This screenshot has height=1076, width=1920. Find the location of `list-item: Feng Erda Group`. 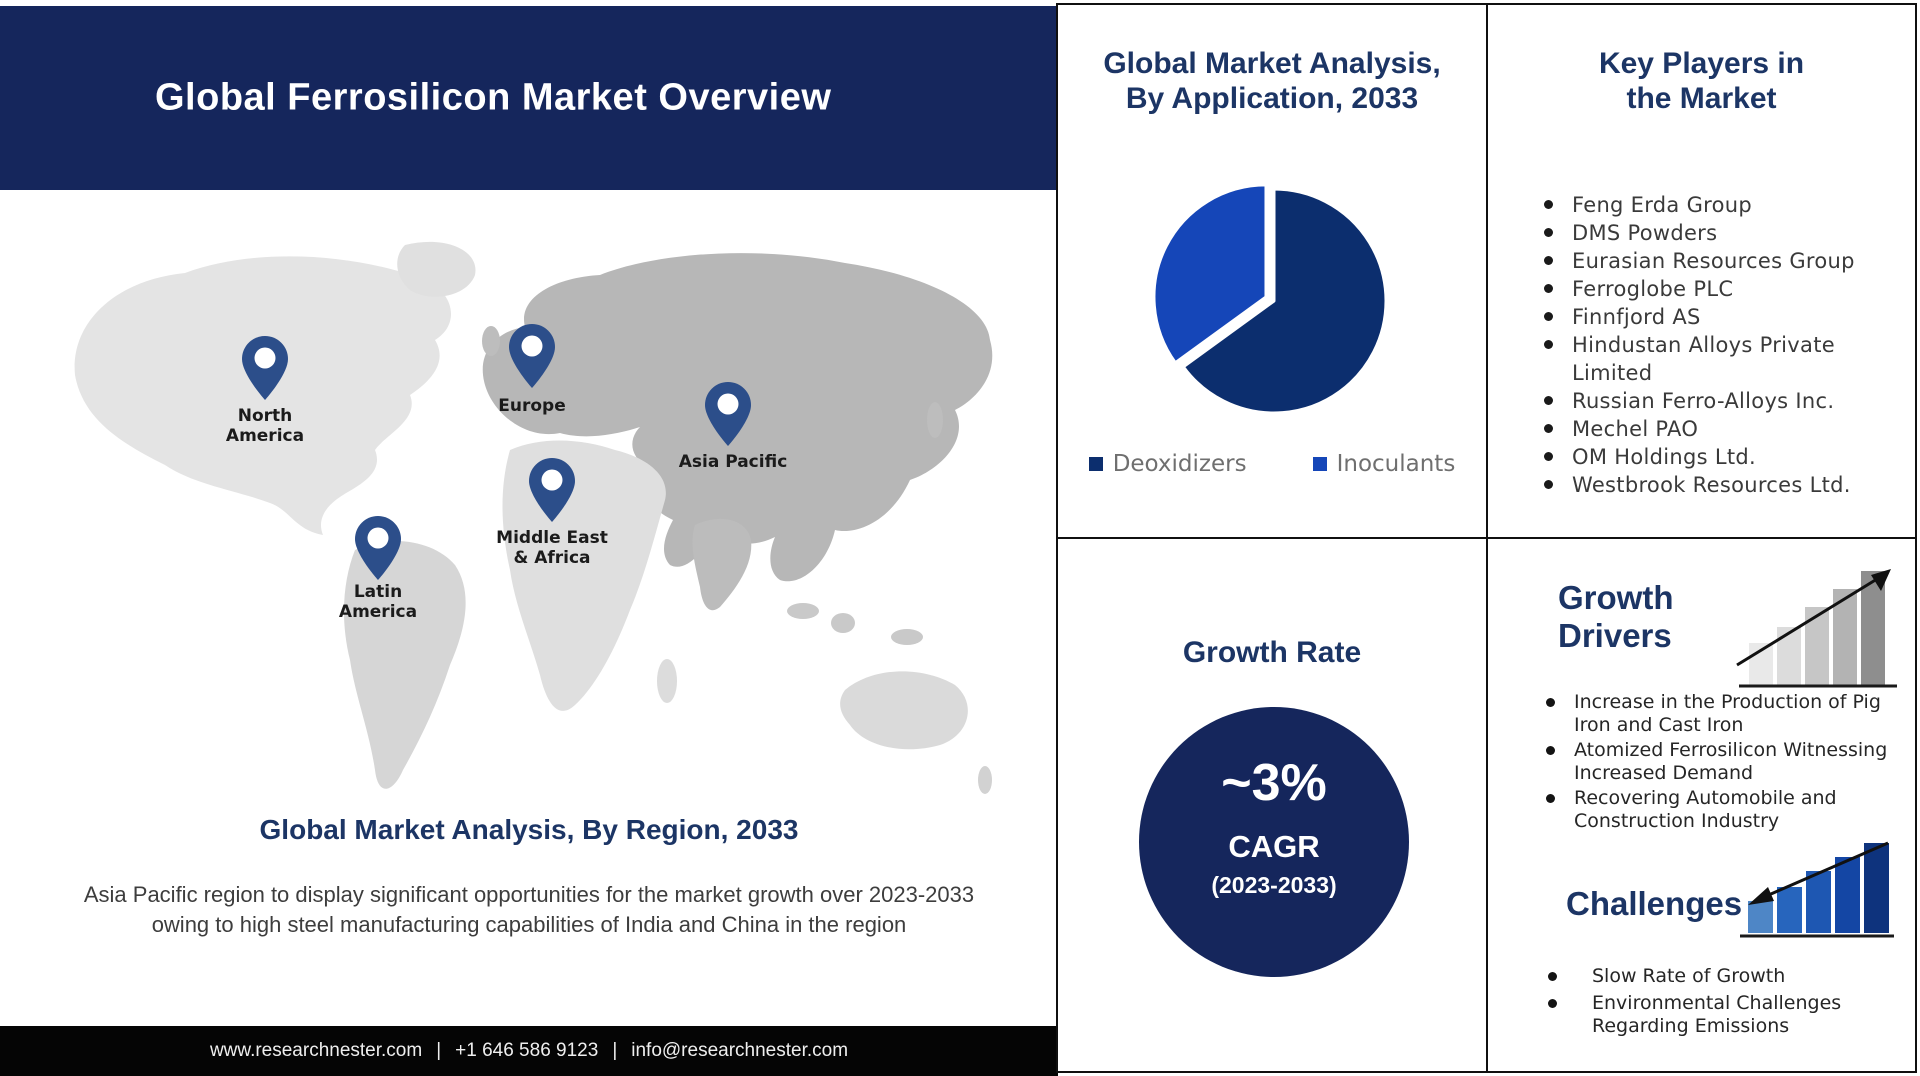

list-item: Feng Erda Group is located at coordinates (1716, 205).